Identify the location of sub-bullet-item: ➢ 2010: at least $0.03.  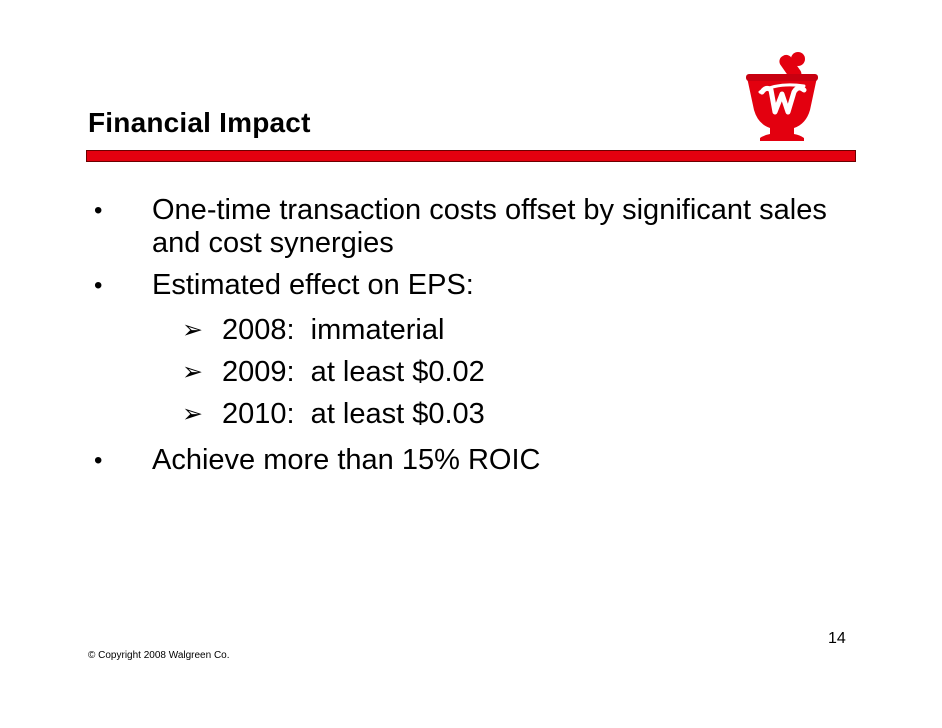
(468, 414).